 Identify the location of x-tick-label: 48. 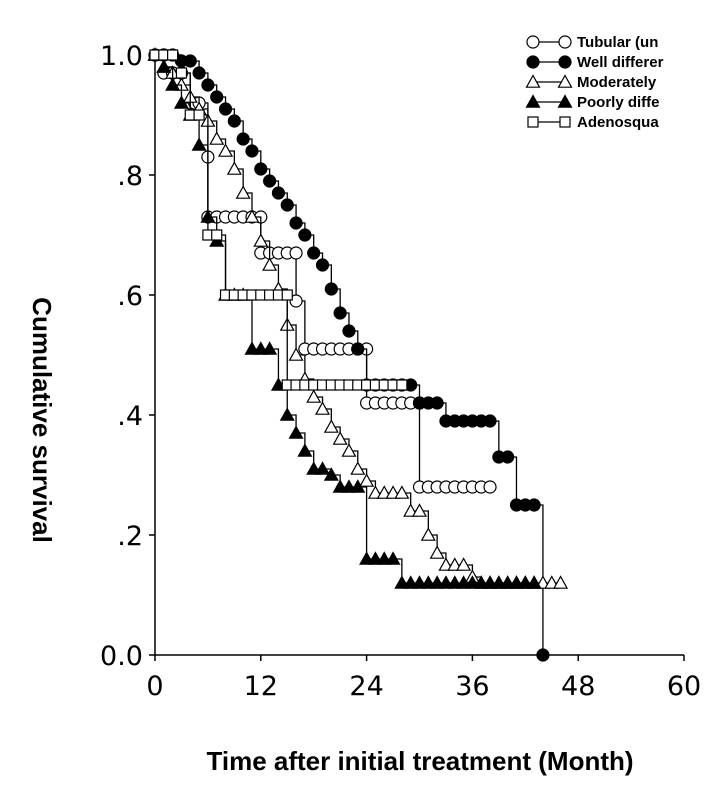
(578, 686).